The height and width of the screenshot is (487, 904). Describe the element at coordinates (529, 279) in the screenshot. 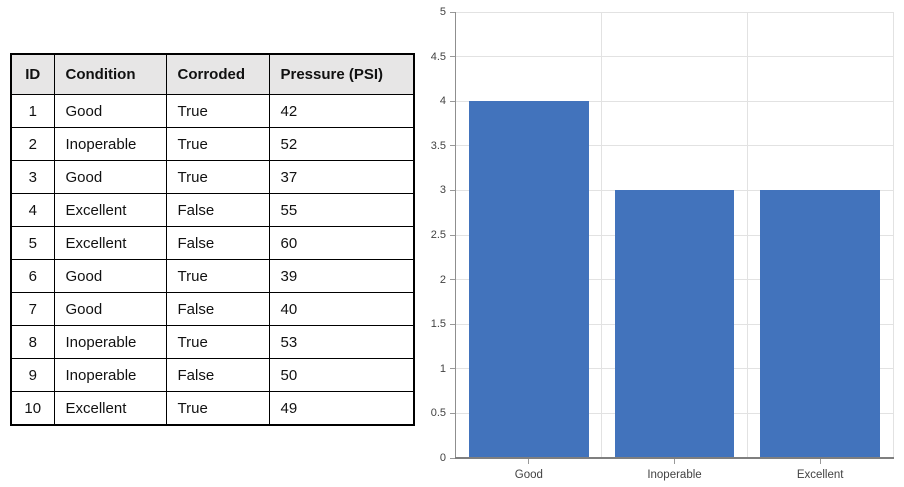

I see `bar-good` at that location.